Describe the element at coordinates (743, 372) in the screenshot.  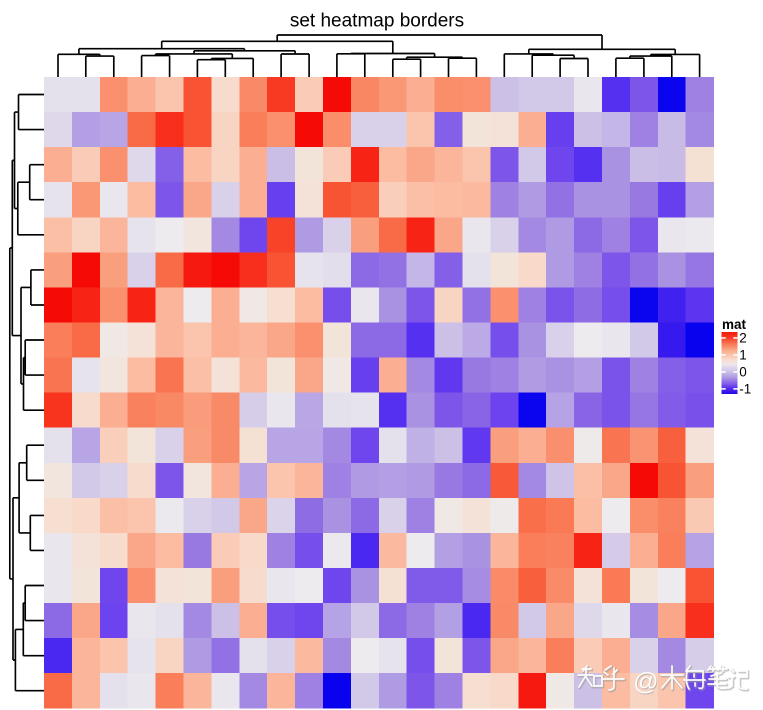
I see `svg-text: 0` at that location.